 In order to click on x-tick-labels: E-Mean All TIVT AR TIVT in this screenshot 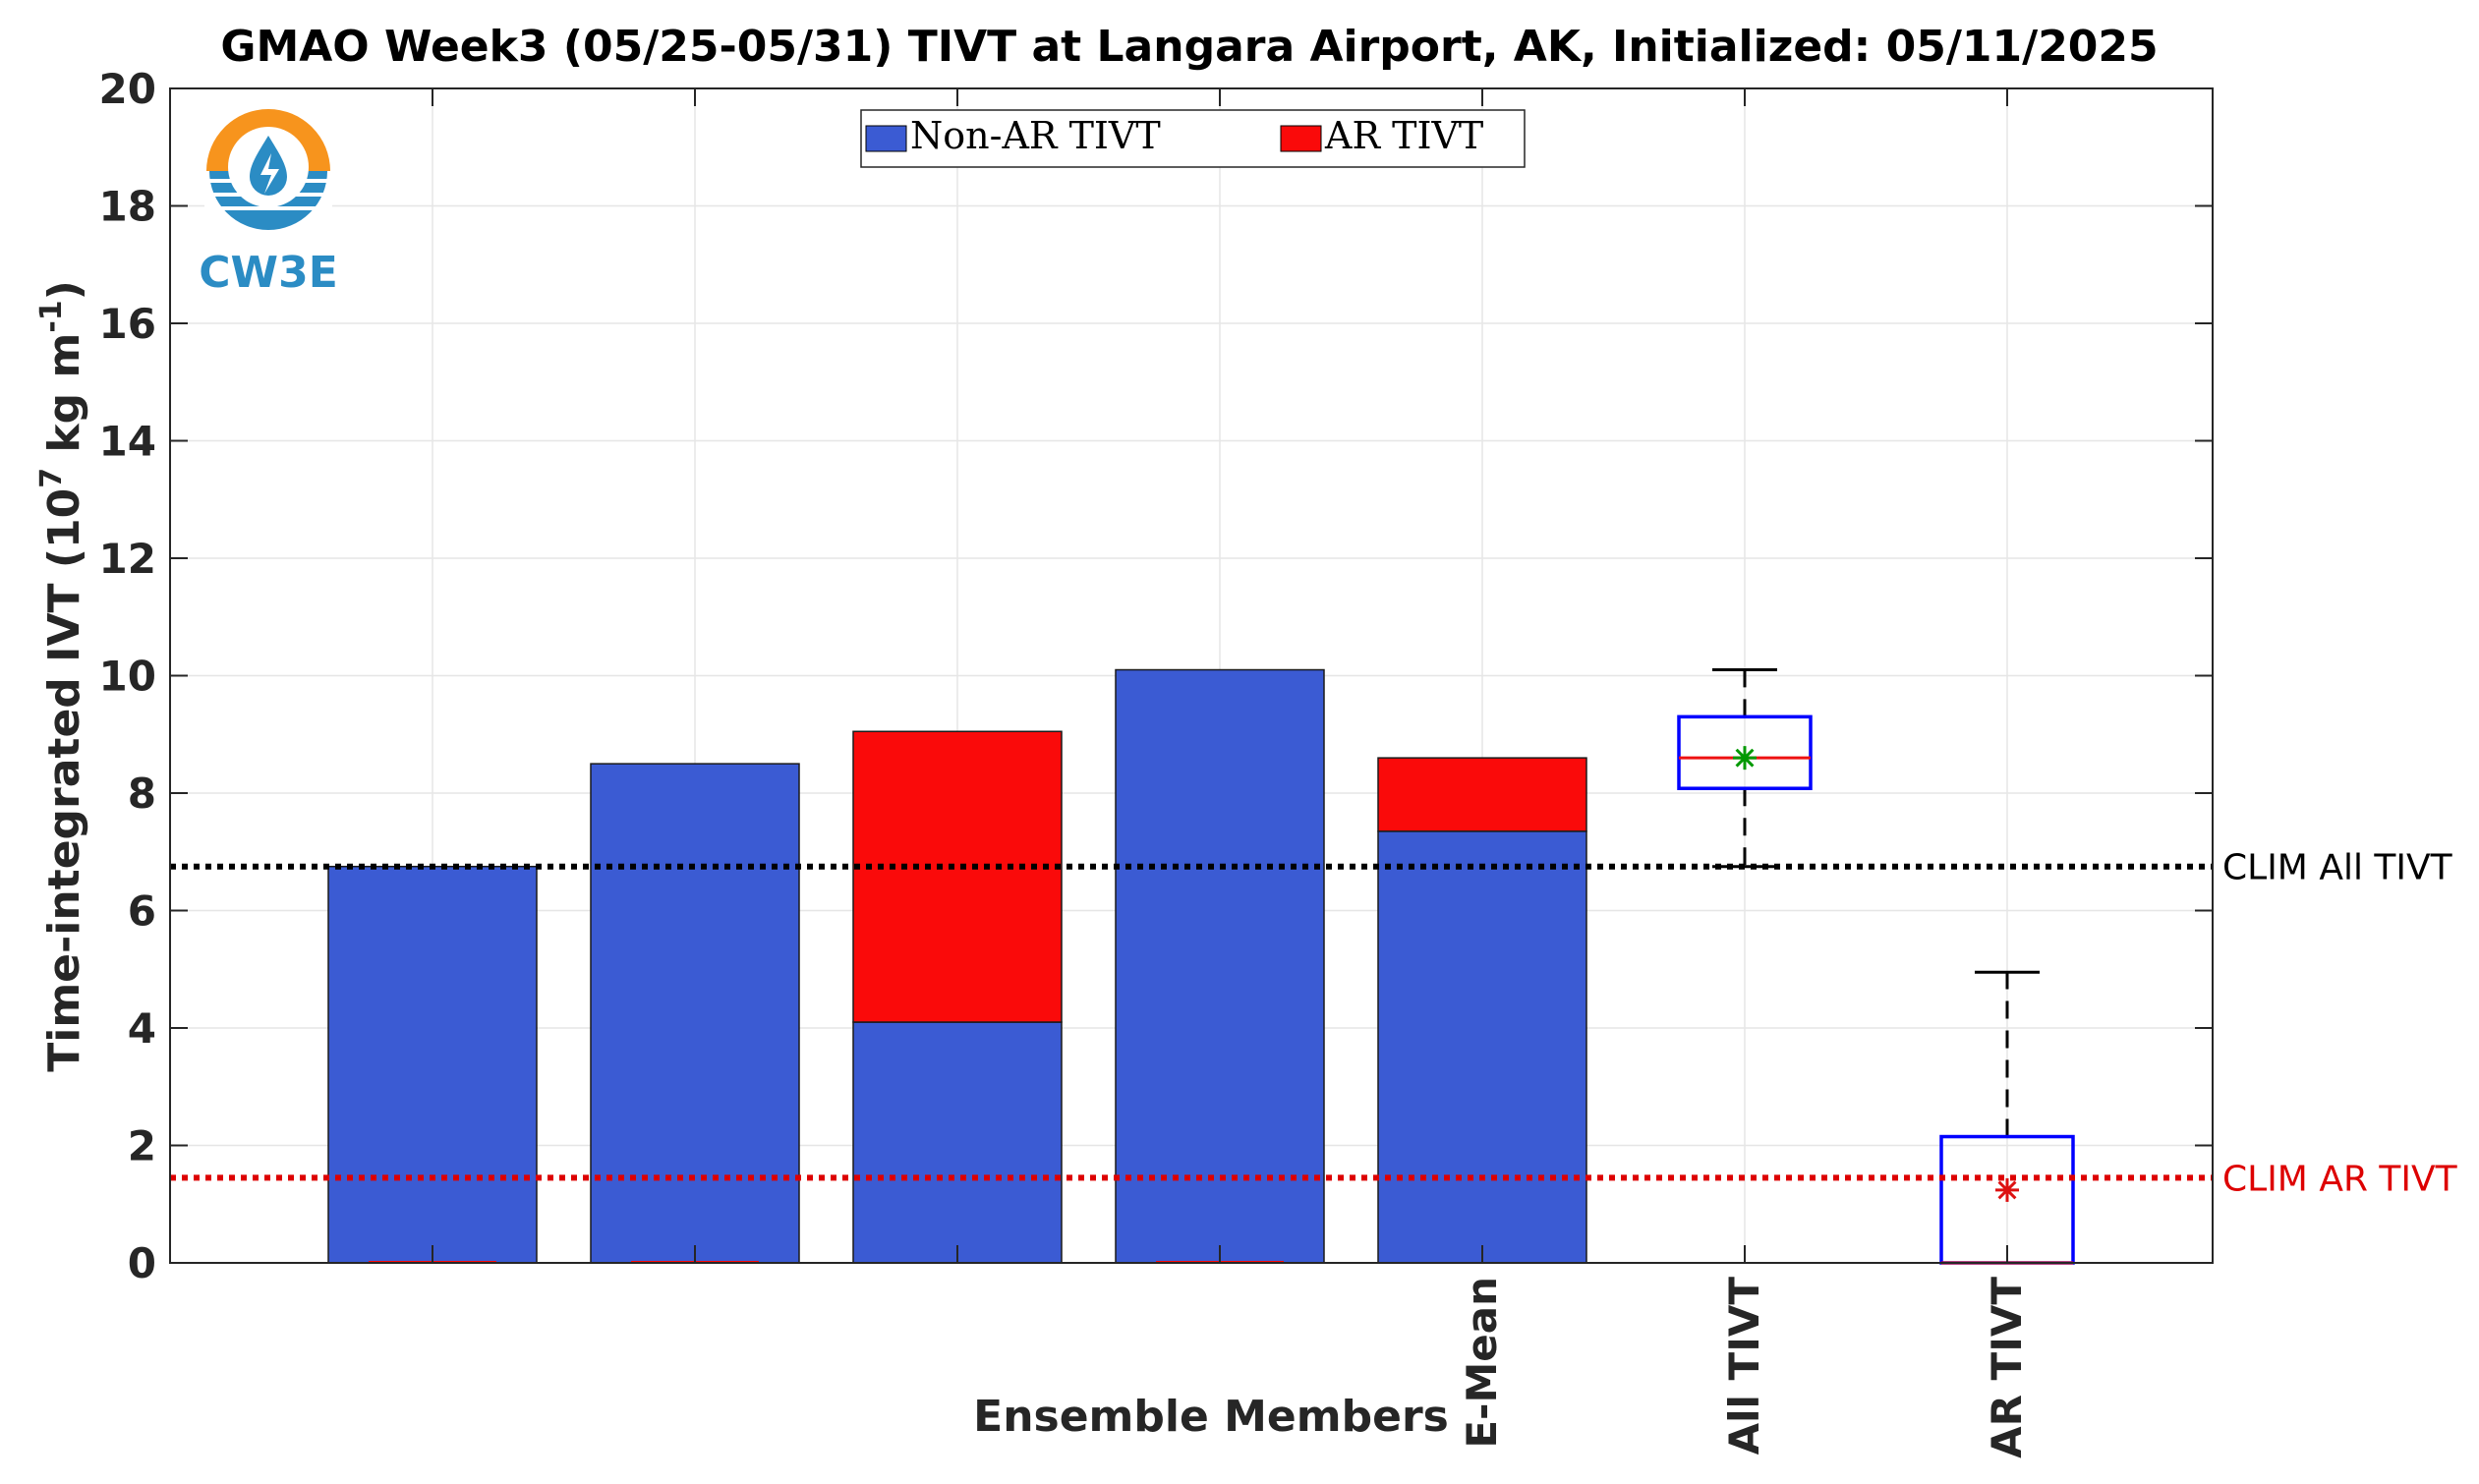, I will do `click(1744, 1367)`.